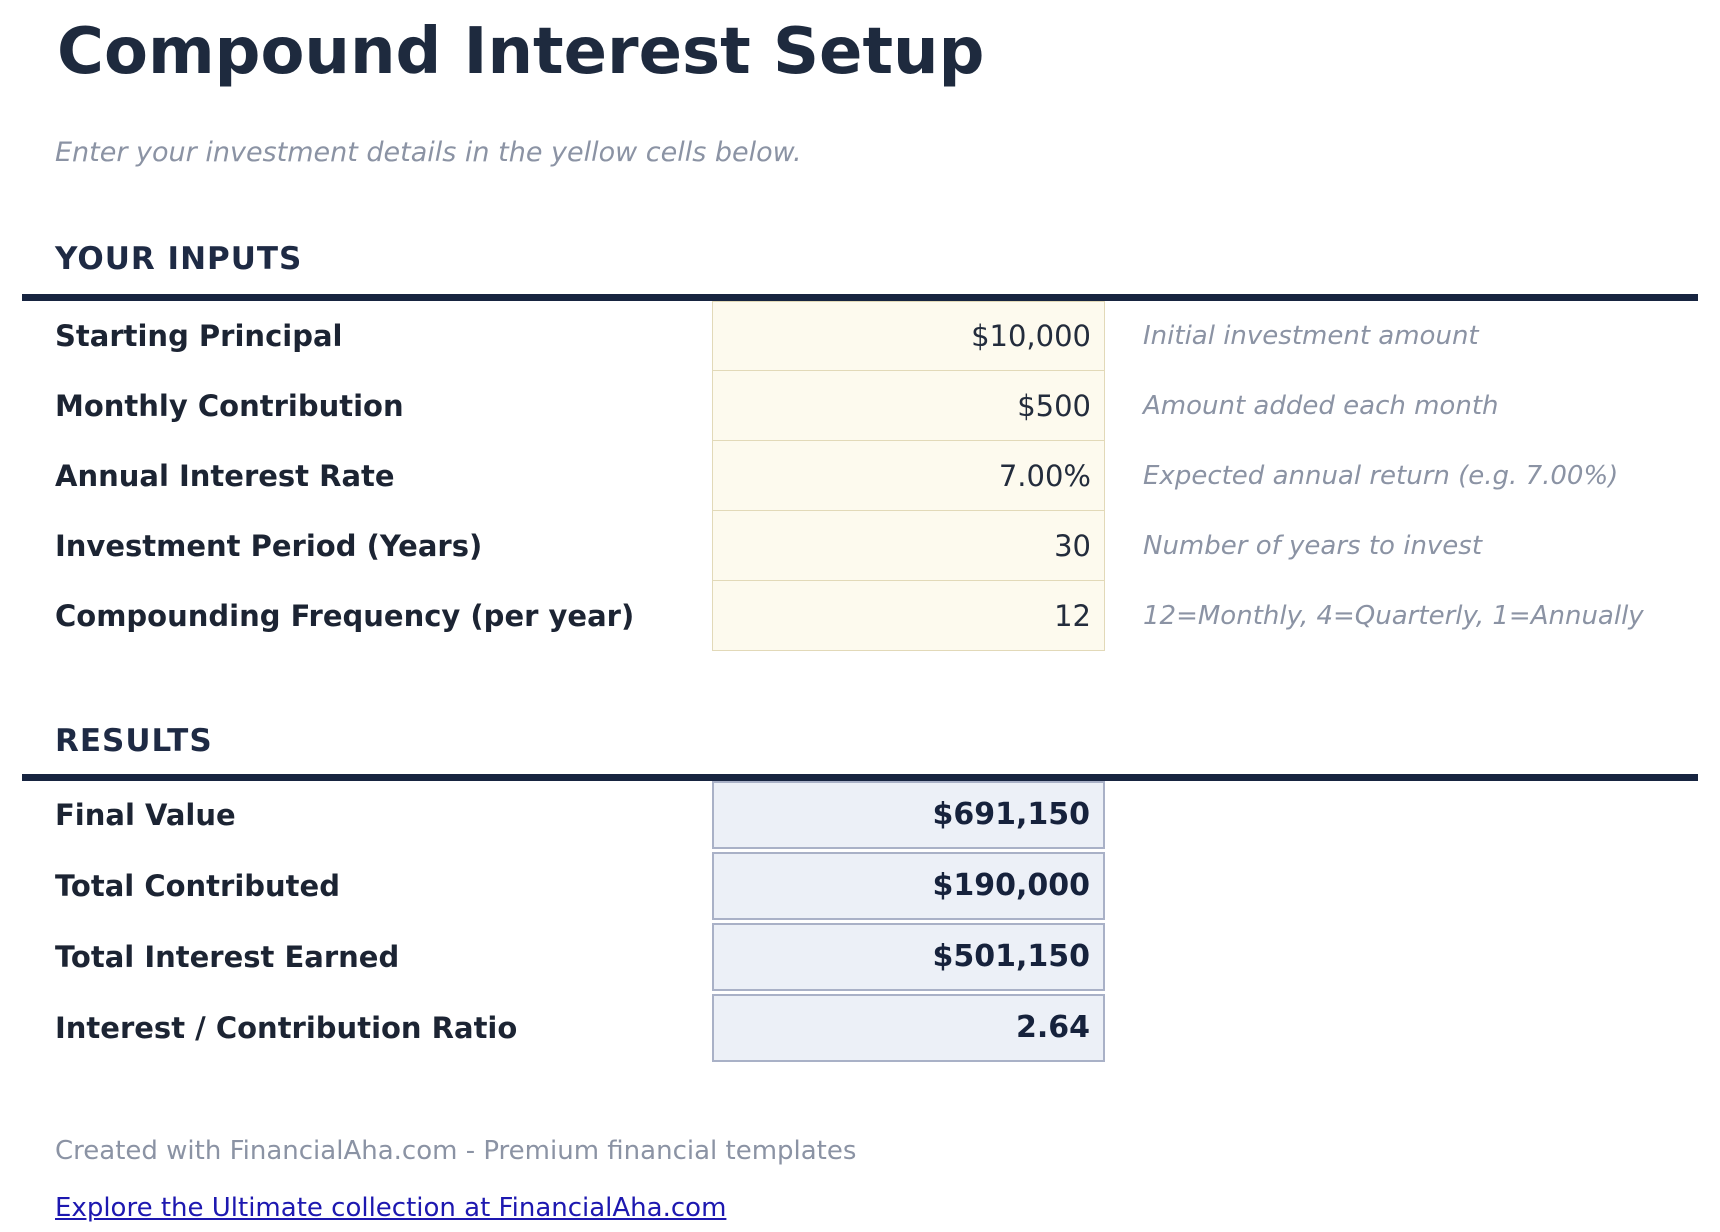 The width and height of the screenshot is (1720, 1232). I want to click on results-section-heading: RESULTS, so click(134, 741).